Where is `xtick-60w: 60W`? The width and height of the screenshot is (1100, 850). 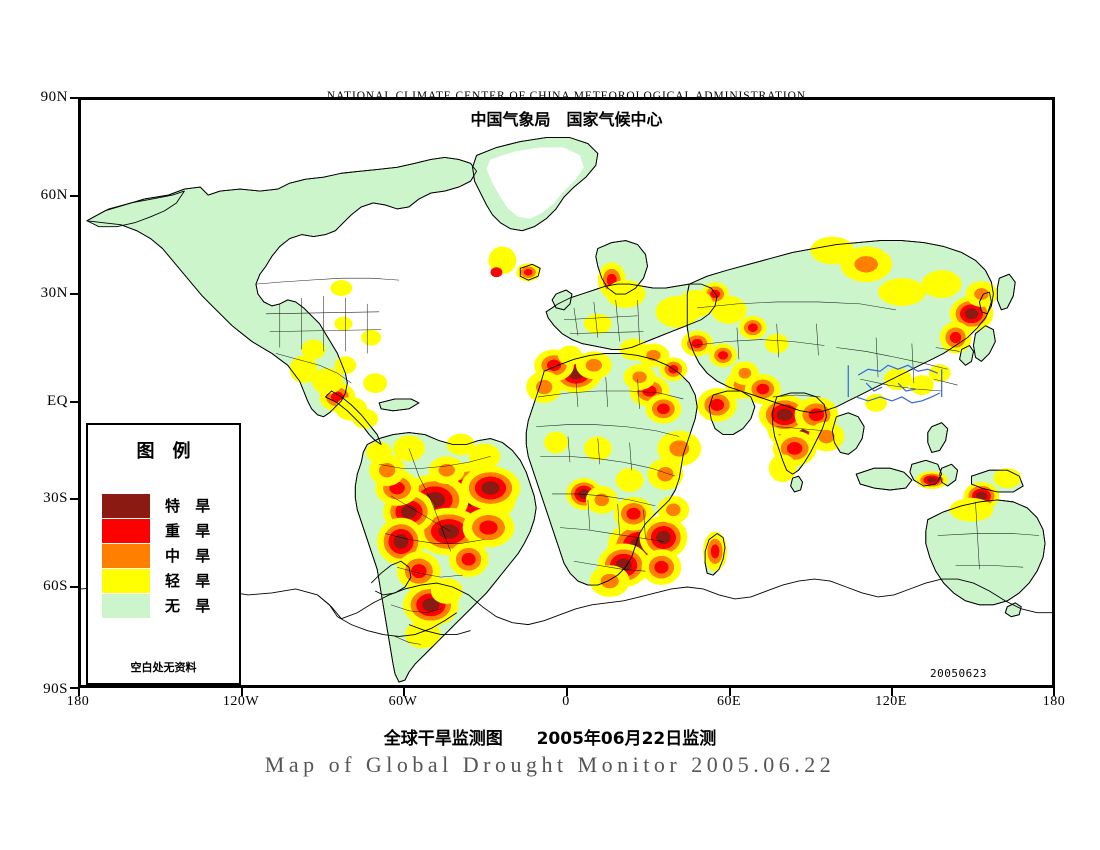 xtick-60w: 60W is located at coordinates (403, 701).